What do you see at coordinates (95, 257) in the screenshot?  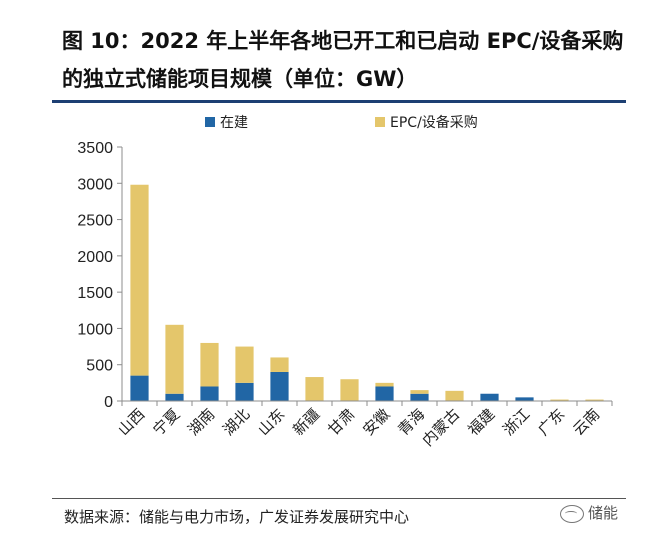 I see `y-tick-label: 2000` at bounding box center [95, 257].